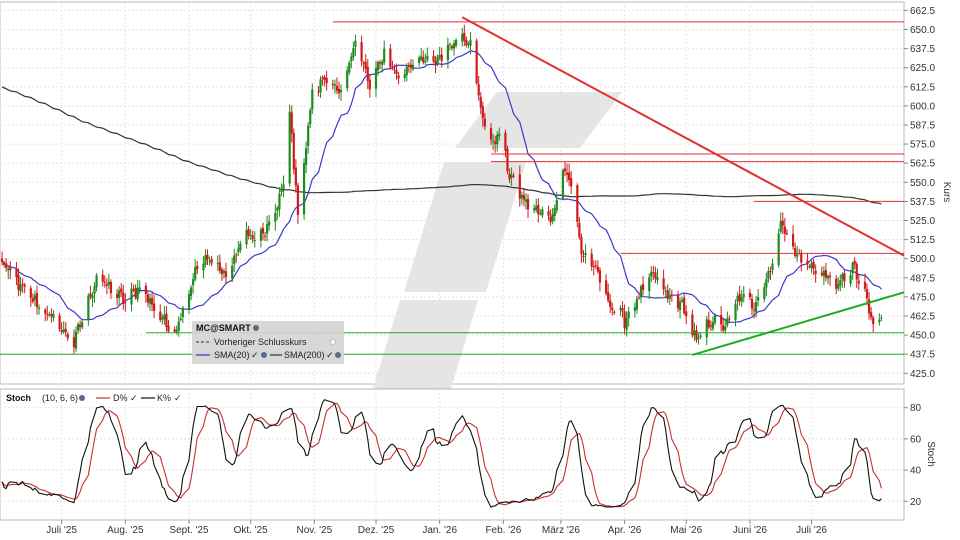 This screenshot has width=960, height=540. I want to click on time-tick-label: Juni '26, so click(750, 530).